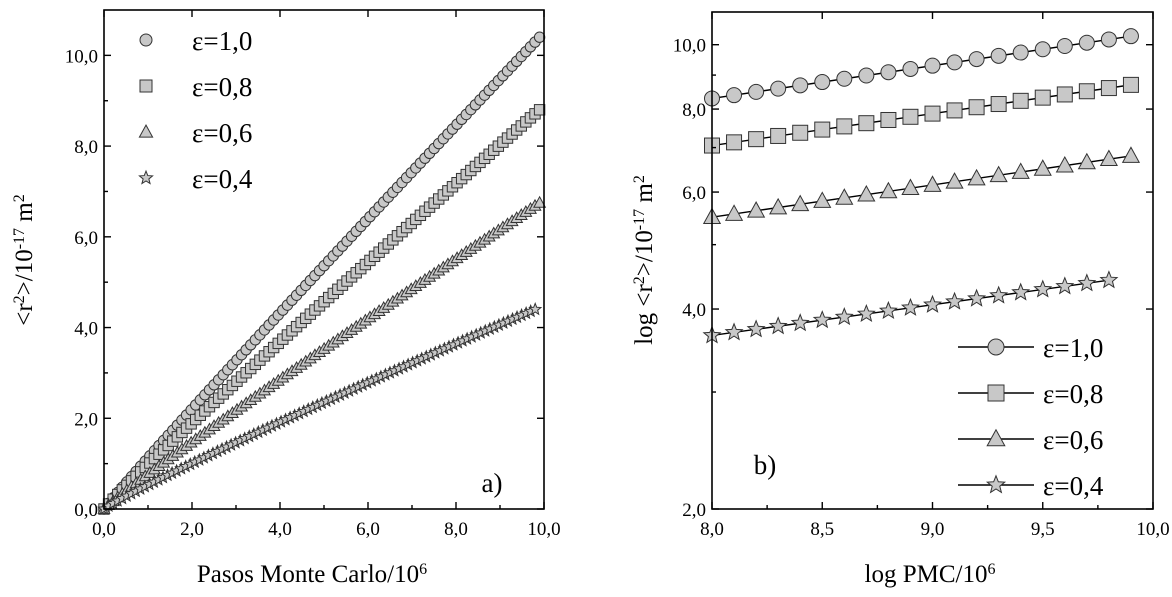 The image size is (1172, 597). Describe the element at coordinates (86, 510) in the screenshot. I see `y-tick-label: 0,0` at that location.